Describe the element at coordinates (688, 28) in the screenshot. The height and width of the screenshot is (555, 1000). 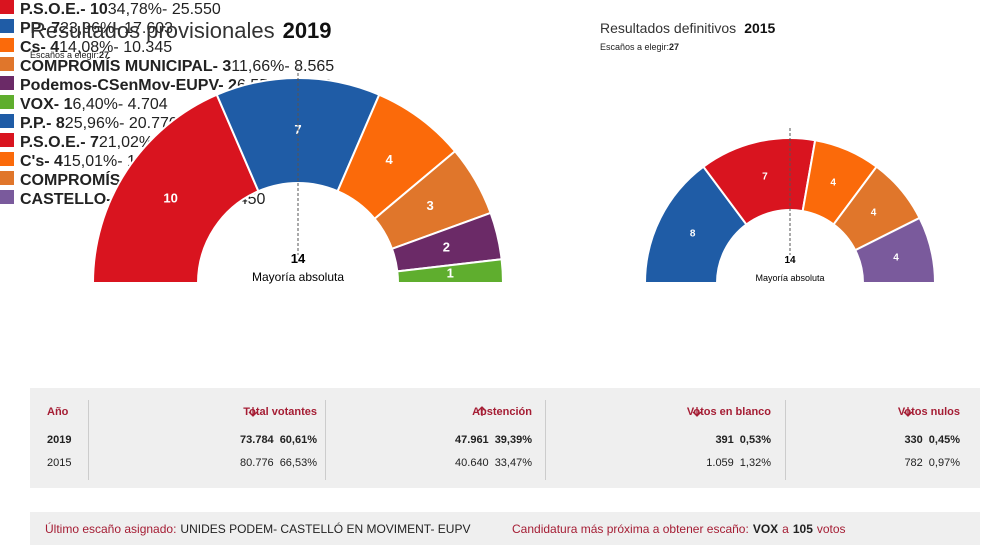
I see `chart-title: Resultados definitivos 2015` at that location.